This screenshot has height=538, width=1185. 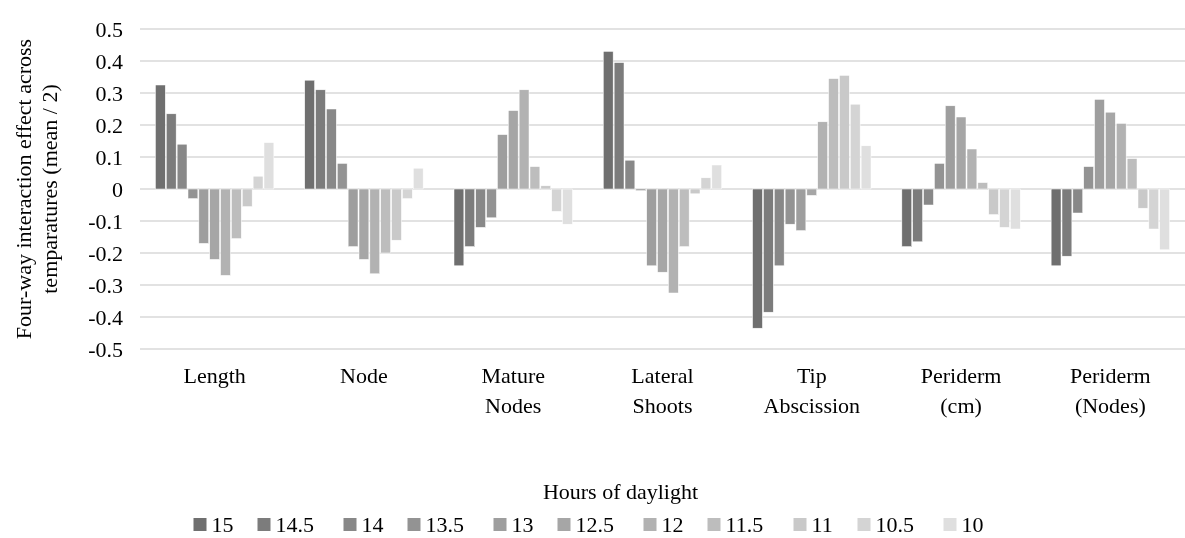 I want to click on y-tick-label: -0.2, so click(x=105, y=253).